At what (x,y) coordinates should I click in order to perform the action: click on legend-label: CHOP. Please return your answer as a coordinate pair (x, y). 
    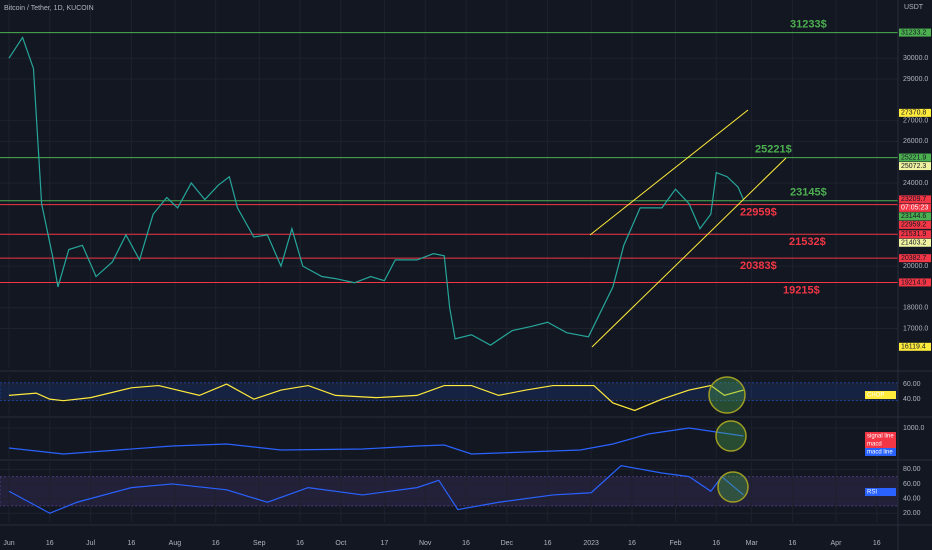
    Looking at the image, I should click on (875, 396).